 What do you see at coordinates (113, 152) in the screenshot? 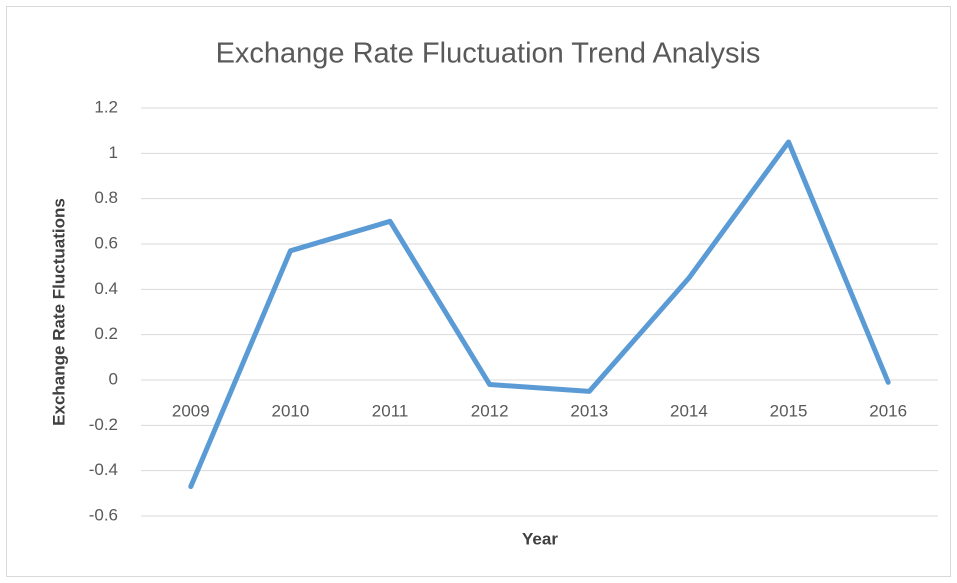
I see `y-tick-label: 1` at bounding box center [113, 152].